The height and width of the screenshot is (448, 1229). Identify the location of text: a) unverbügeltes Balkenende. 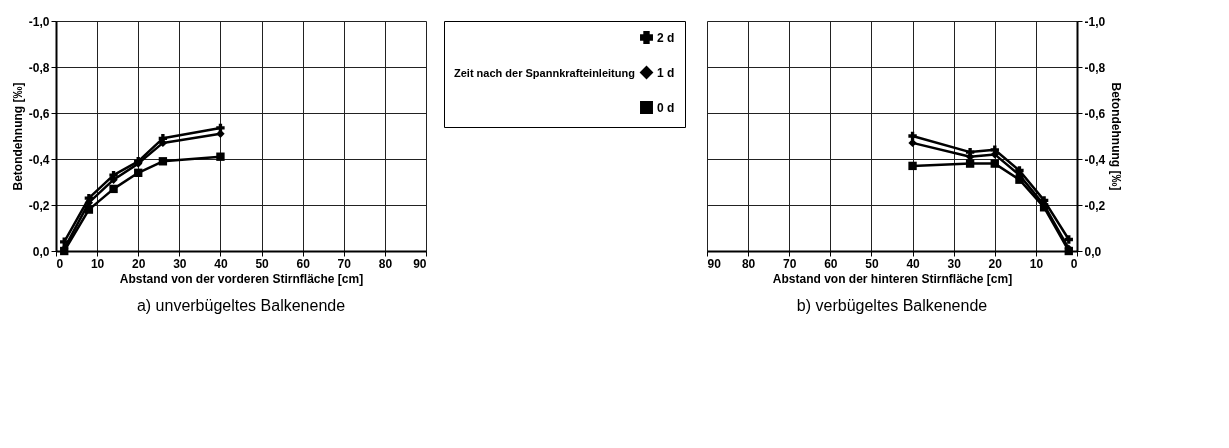
(241, 305).